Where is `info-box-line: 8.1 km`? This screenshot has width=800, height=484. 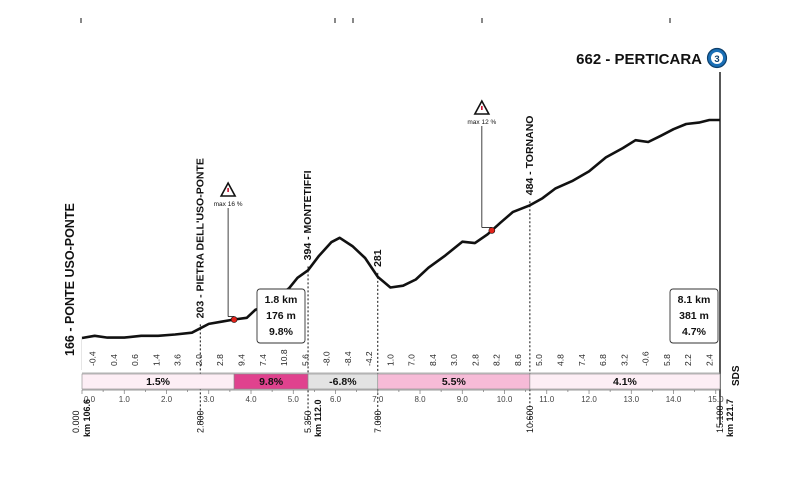
info-box-line: 8.1 km is located at coordinates (694, 300).